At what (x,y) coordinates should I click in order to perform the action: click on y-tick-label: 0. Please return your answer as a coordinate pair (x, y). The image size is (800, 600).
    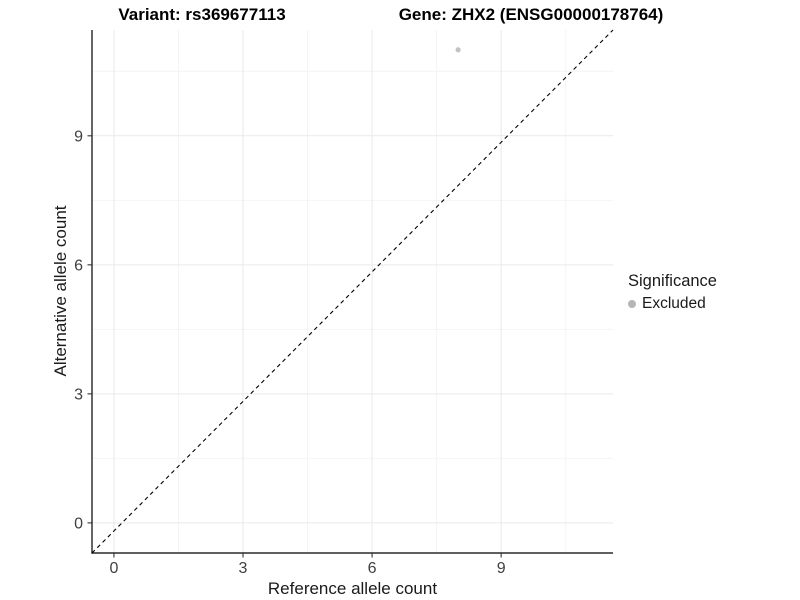
    Looking at the image, I should click on (78, 523).